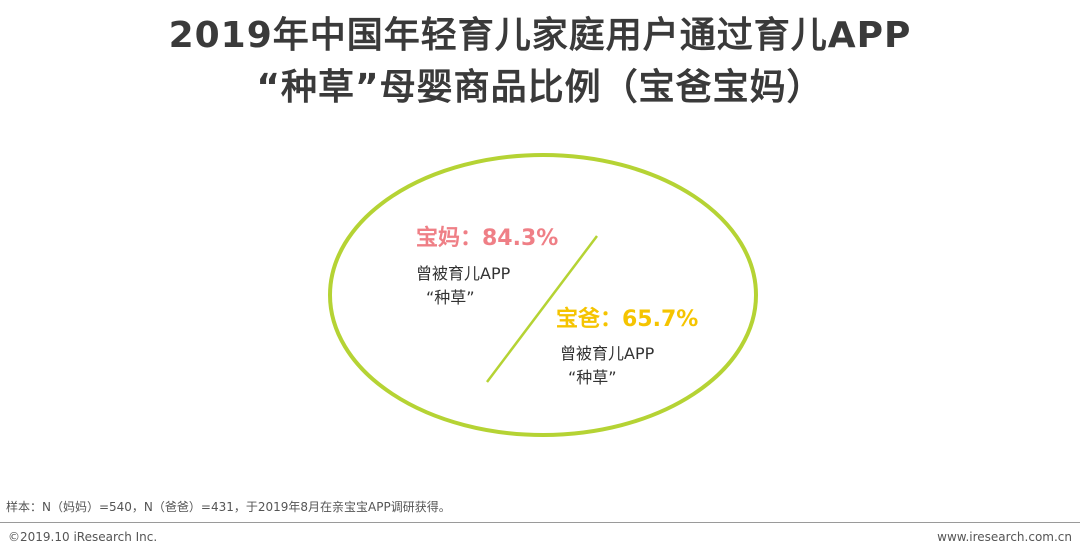 This screenshot has height=558, width=1080. Describe the element at coordinates (627, 319) in the screenshot. I see `dad-stat-label: 宝爸：65.7%` at that location.